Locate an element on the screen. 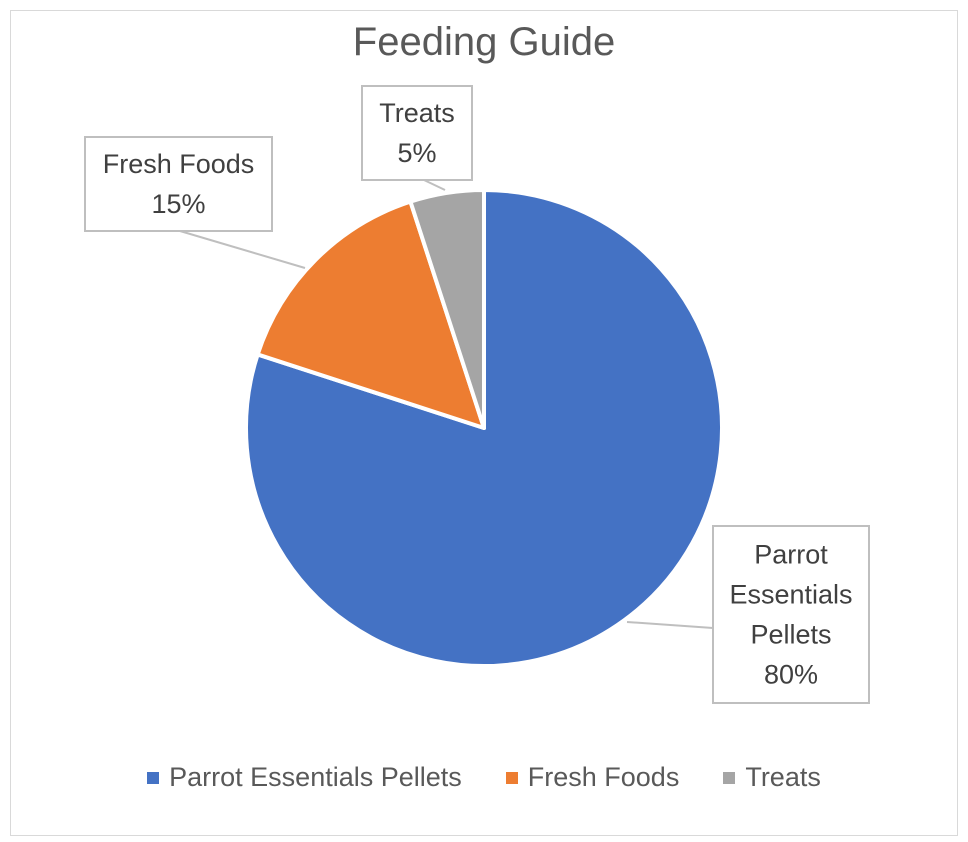  data-label-treats: Treats 5% is located at coordinates (417, 138).